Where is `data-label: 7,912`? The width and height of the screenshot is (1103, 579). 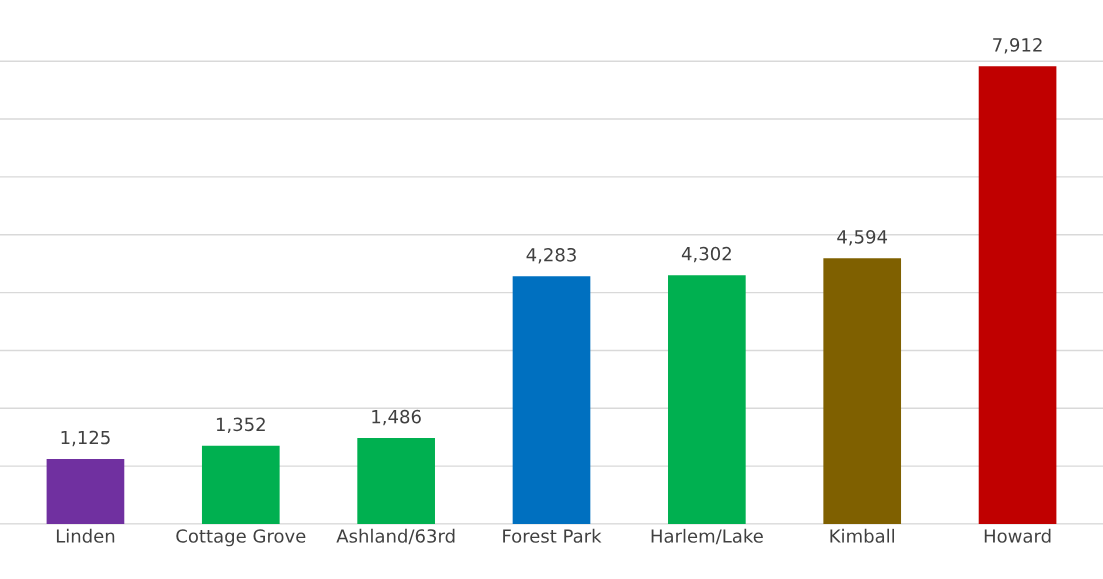
data-label: 7,912 is located at coordinates (1017, 46).